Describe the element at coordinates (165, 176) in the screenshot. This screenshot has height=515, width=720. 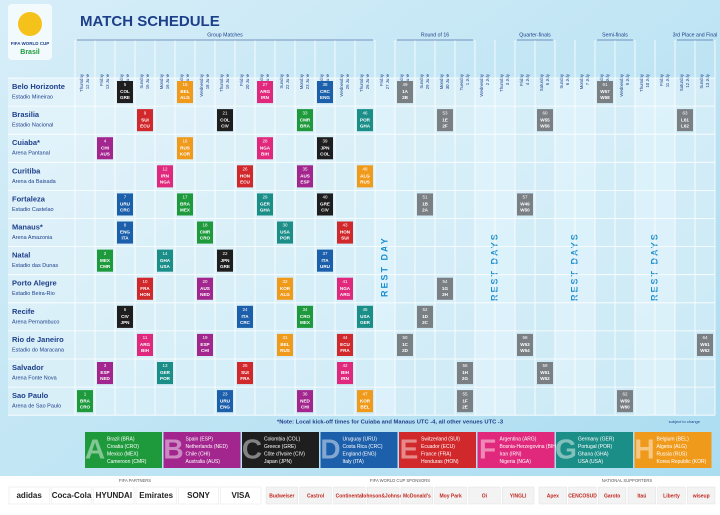
I see `match-team: IRN` at that location.